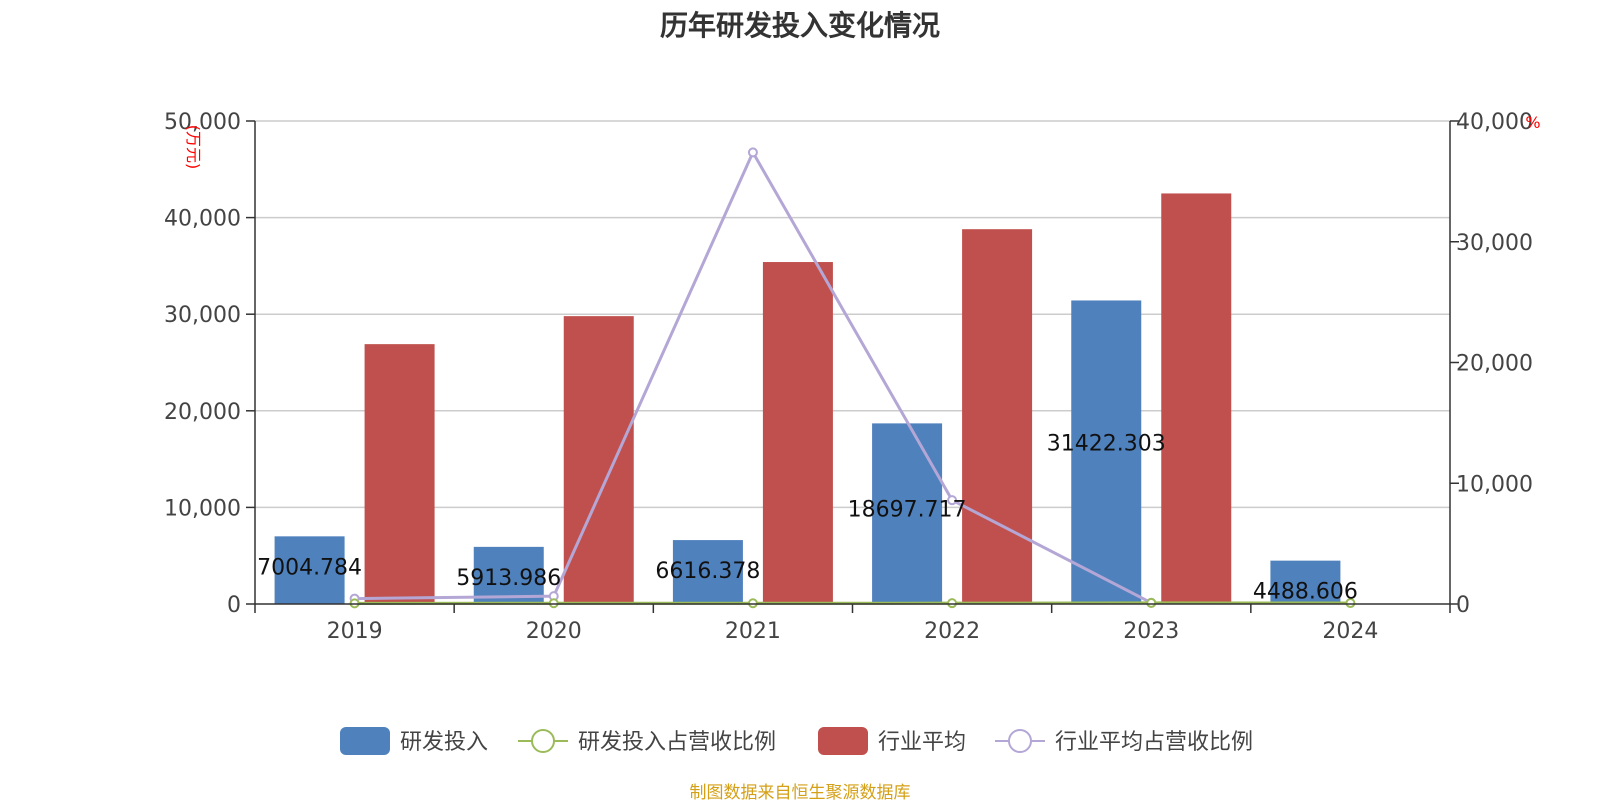 The width and height of the screenshot is (1600, 803). I want to click on x-tick-label: 2023, so click(1151, 631).